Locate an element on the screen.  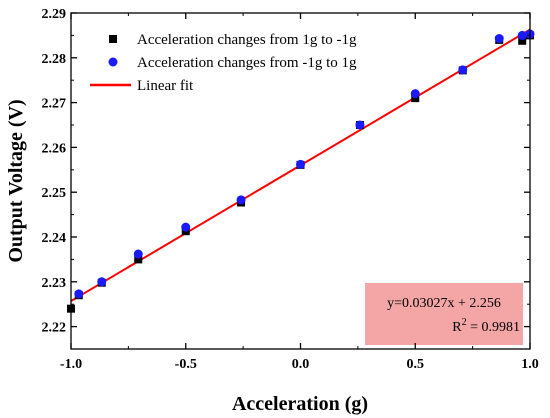
legend-square-marker is located at coordinates (113, 39).